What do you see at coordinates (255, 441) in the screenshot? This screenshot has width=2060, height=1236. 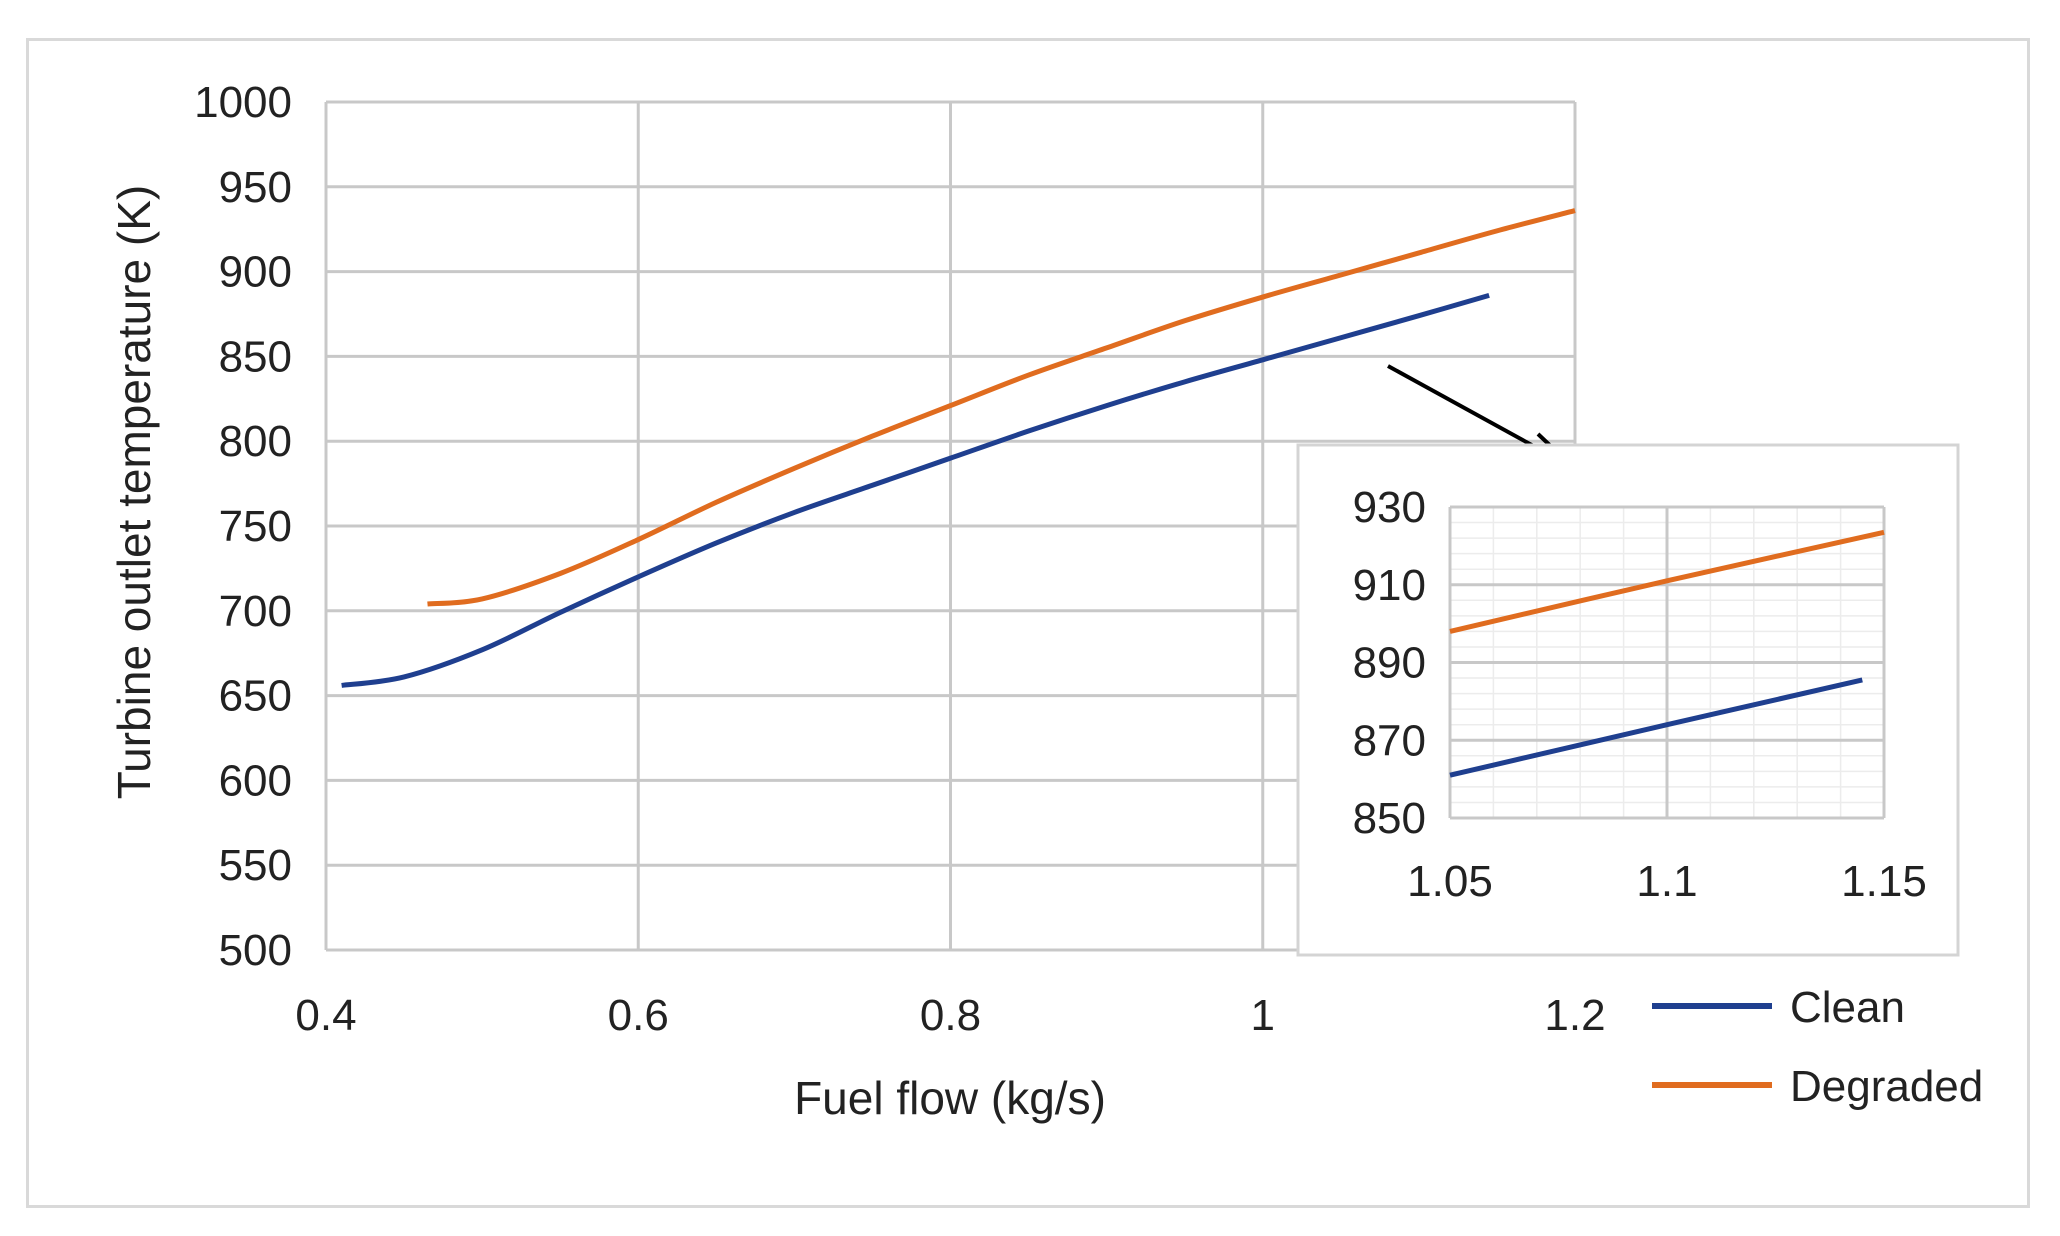 I see `main-y-tick-label: 800` at bounding box center [255, 441].